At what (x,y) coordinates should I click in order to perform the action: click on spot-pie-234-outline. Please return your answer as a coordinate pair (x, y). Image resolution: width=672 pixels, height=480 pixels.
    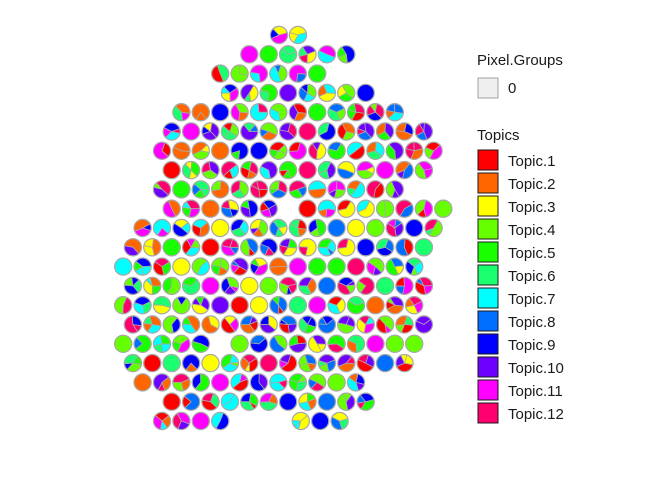
    Looking at the image, I should click on (220, 382).